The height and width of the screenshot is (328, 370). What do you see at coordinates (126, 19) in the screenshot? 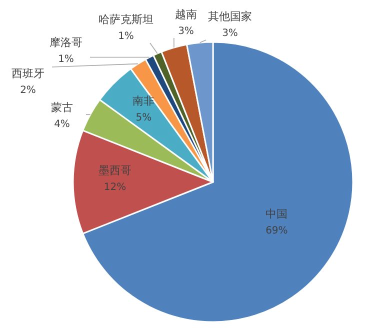
I see `slice-label: 哈萨克斯坦` at bounding box center [126, 19].